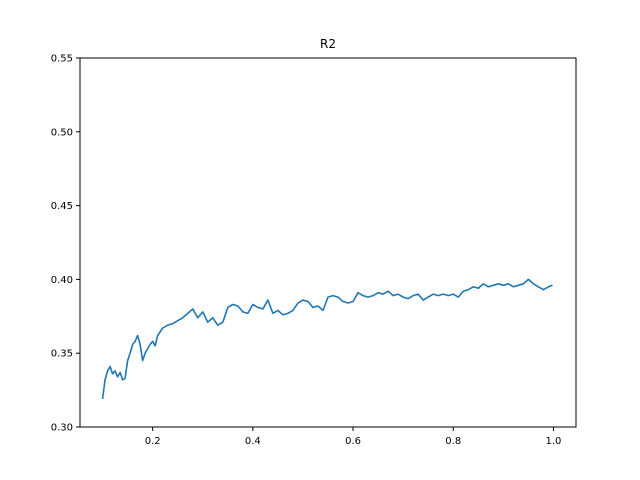  What do you see at coordinates (62, 354) in the screenshot?
I see `y-tick-label: 0.35` at bounding box center [62, 354].